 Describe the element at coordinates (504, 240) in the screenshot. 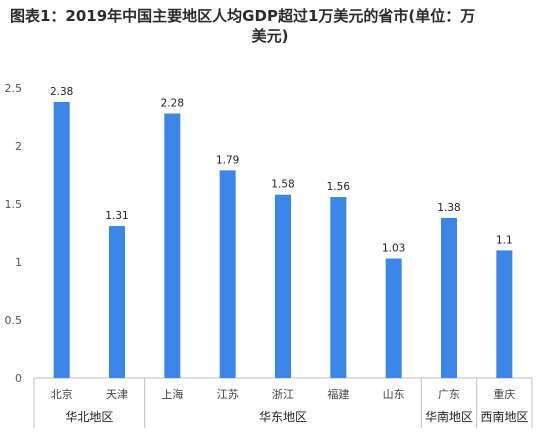

I see `data-label: 1.1` at that location.